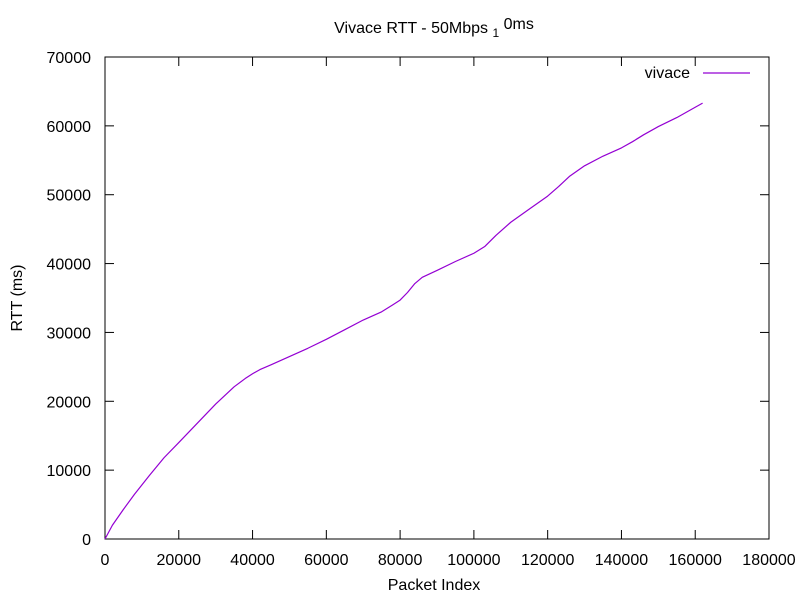 The width and height of the screenshot is (800, 600). I want to click on x-tick-label: 160000, so click(695, 560).